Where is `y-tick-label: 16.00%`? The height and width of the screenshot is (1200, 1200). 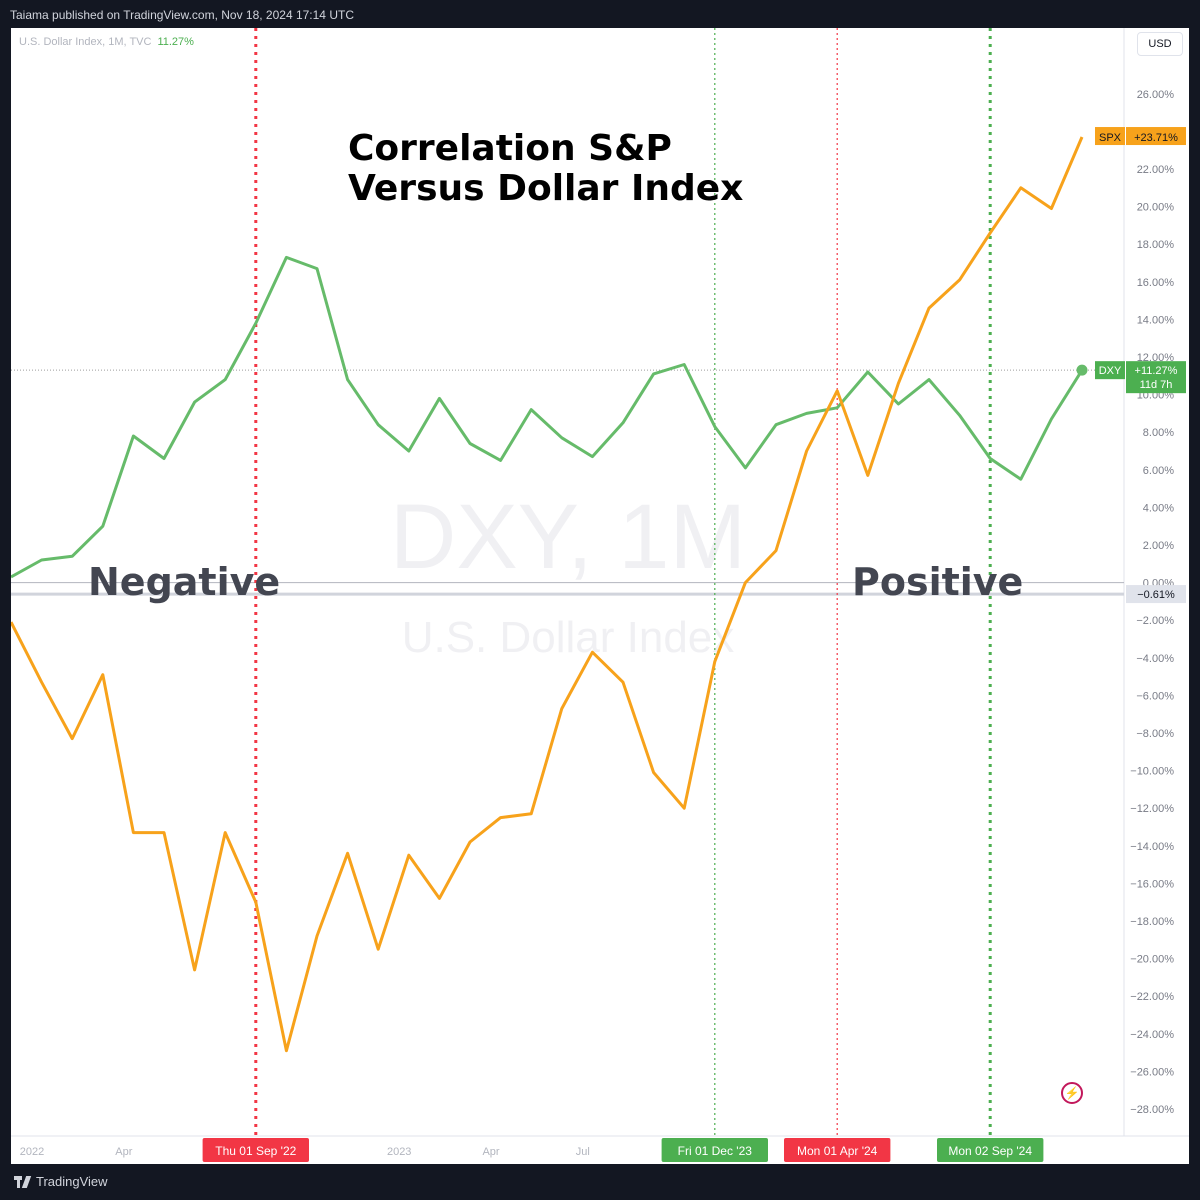
y-tick-label: 16.00% is located at coordinates (1156, 283).